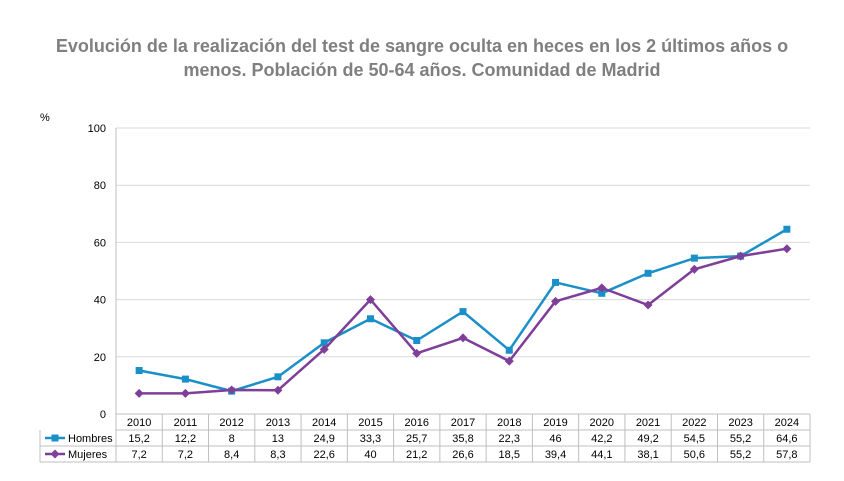  Describe the element at coordinates (787, 423) in the screenshot. I see `x-tick-label: 2024` at that location.